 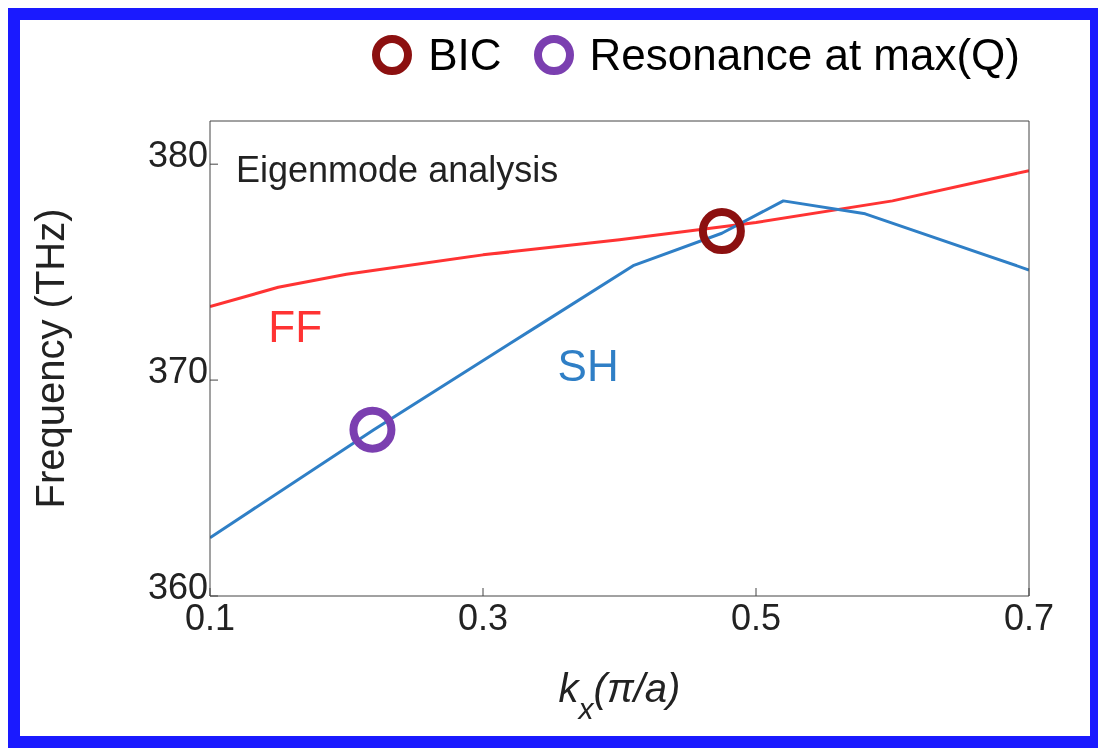 I want to click on x-tick-label: 0.7, so click(x=1029, y=617).